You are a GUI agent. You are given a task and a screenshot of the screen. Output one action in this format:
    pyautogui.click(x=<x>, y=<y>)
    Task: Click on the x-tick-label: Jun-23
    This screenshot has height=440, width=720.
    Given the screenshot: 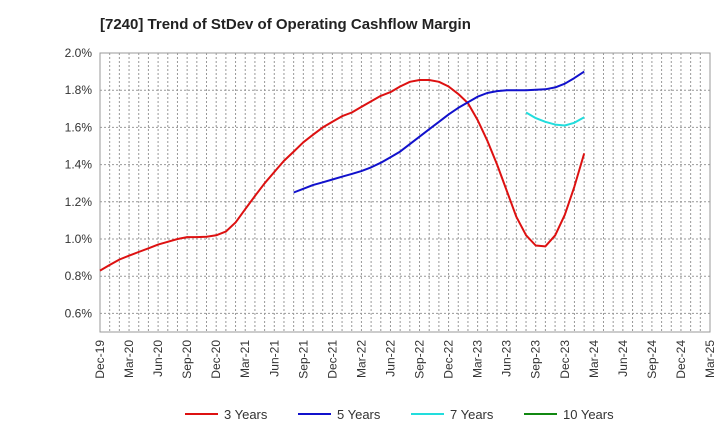 What is the action you would take?
    pyautogui.click(x=507, y=358)
    